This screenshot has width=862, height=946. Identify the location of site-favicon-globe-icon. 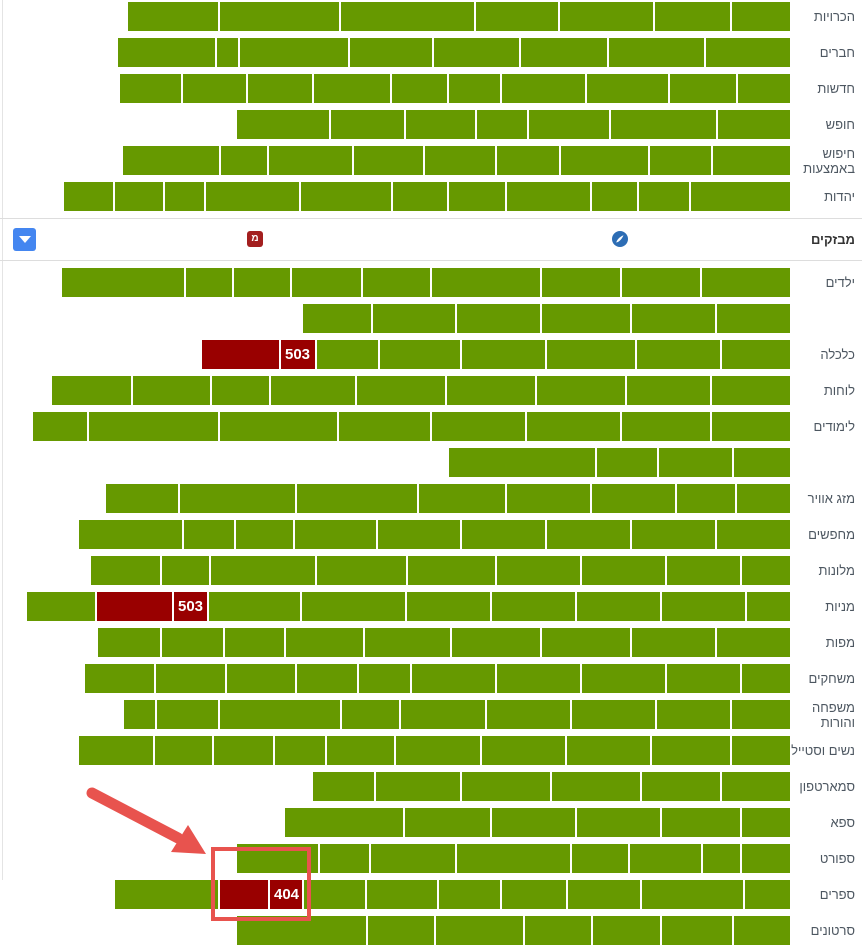
(620, 239).